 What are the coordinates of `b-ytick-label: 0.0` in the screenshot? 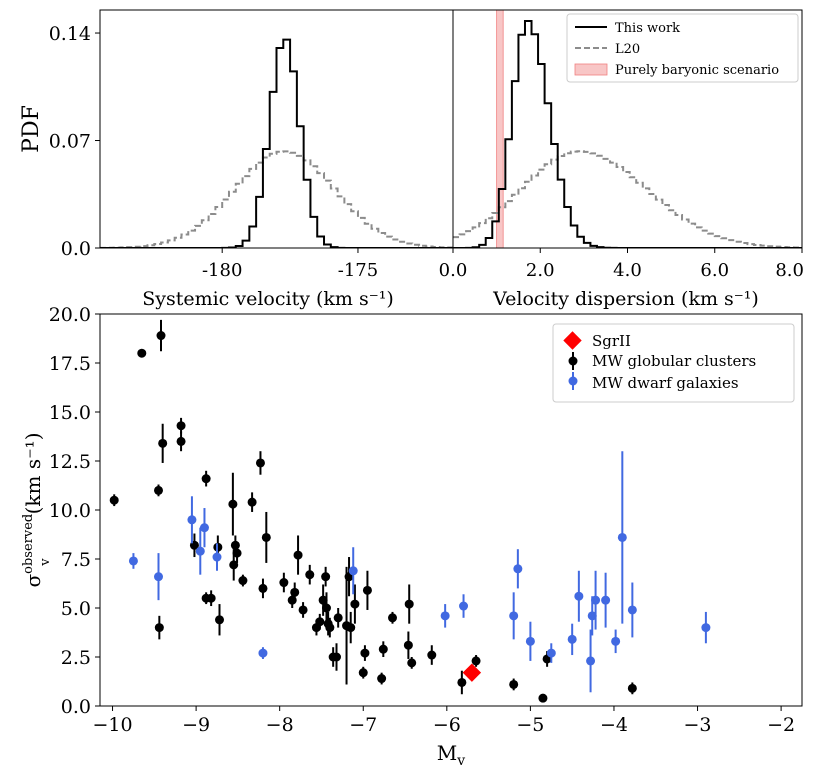 It's located at (76, 707).